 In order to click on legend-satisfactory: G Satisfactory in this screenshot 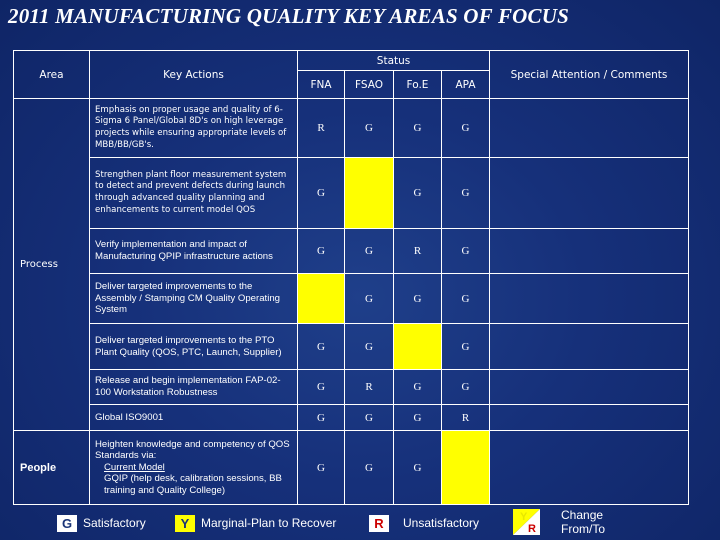, I will do `click(101, 523)`.